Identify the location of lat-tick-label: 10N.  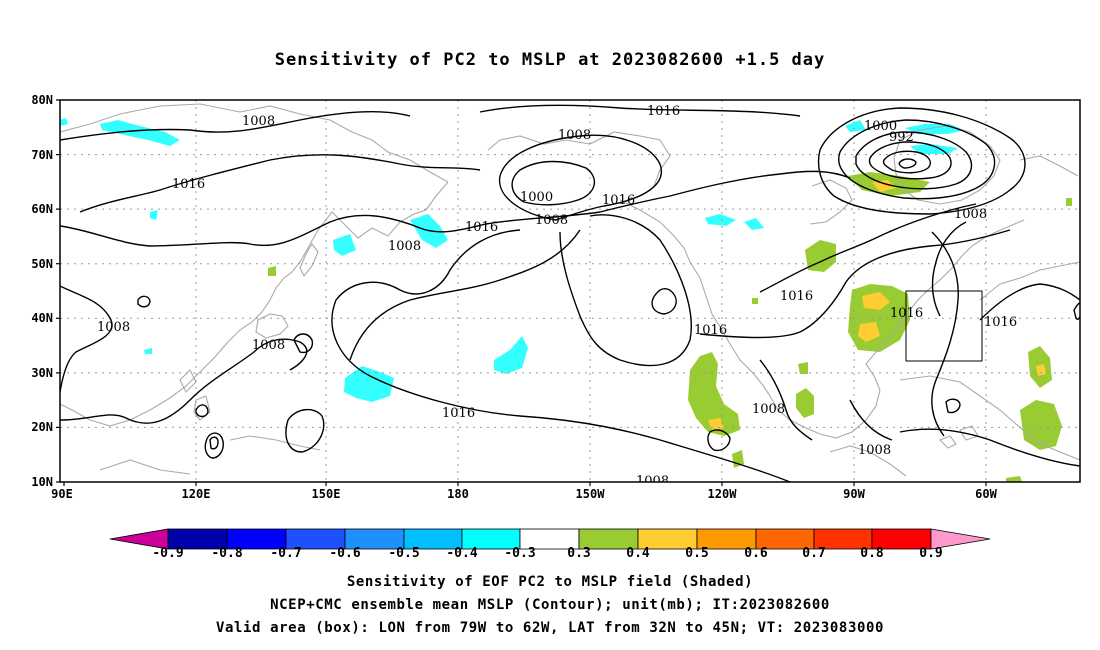
(42, 482).